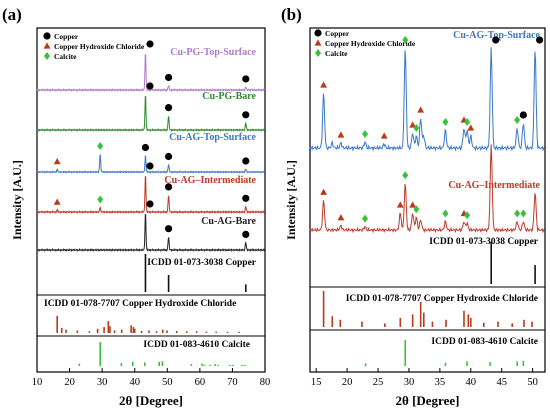 This screenshot has height=415, width=550. What do you see at coordinates (232, 382) in the screenshot?
I see `x-tick-label: 70` at bounding box center [232, 382].